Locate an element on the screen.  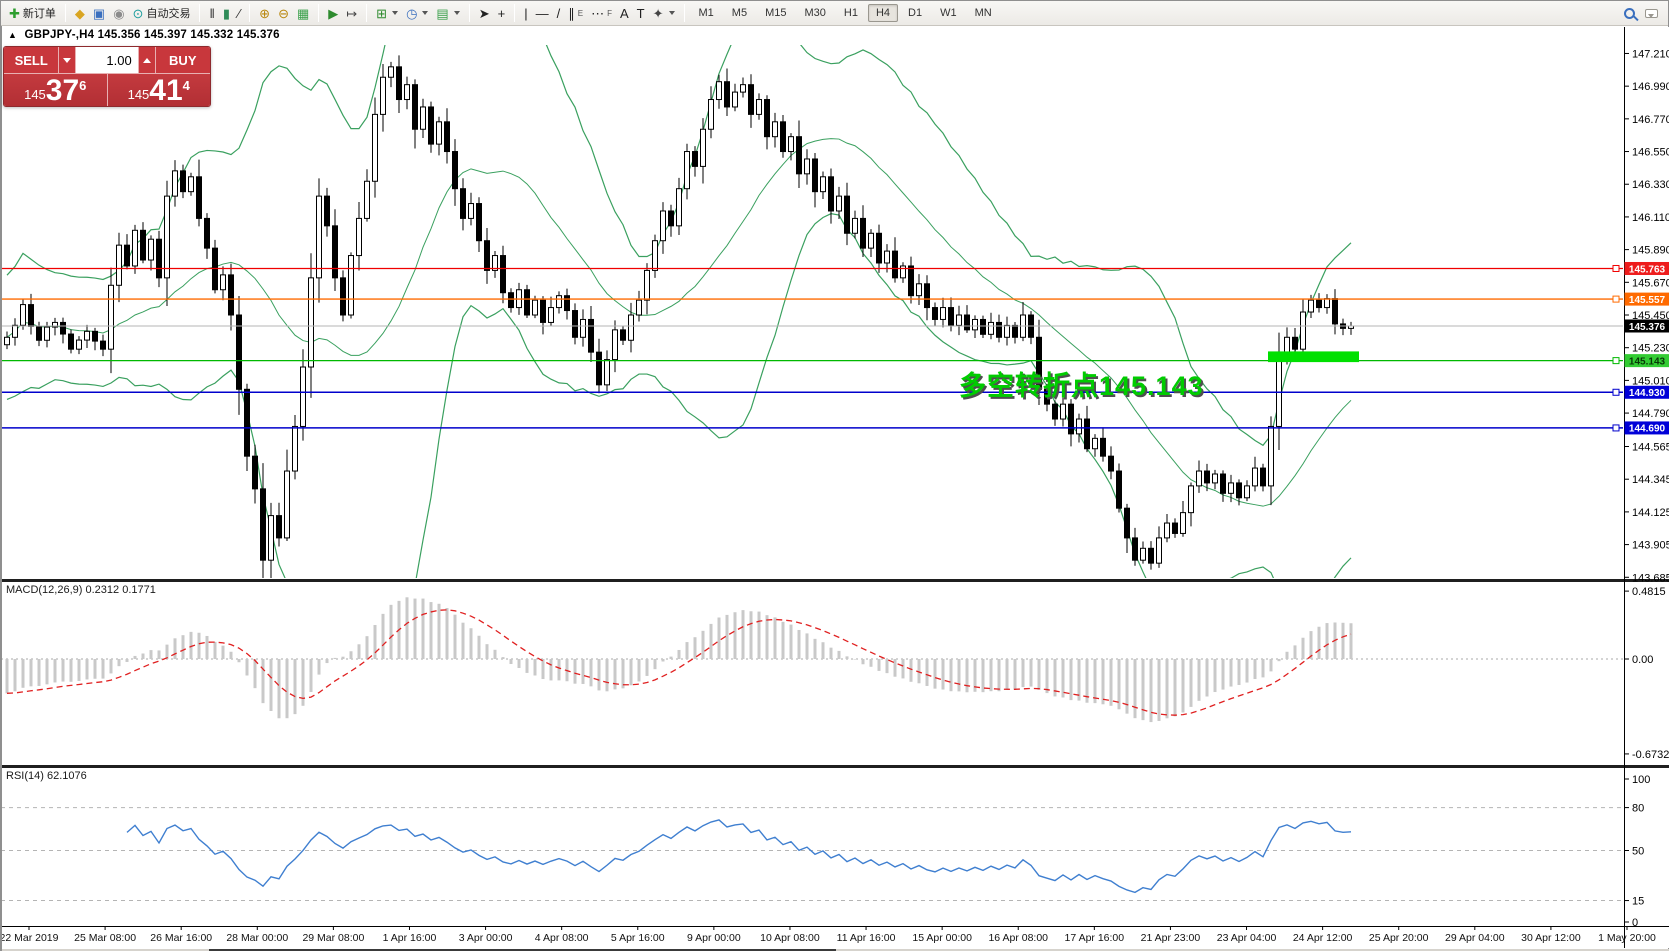
sell-button: SELL is located at coordinates (31, 60).